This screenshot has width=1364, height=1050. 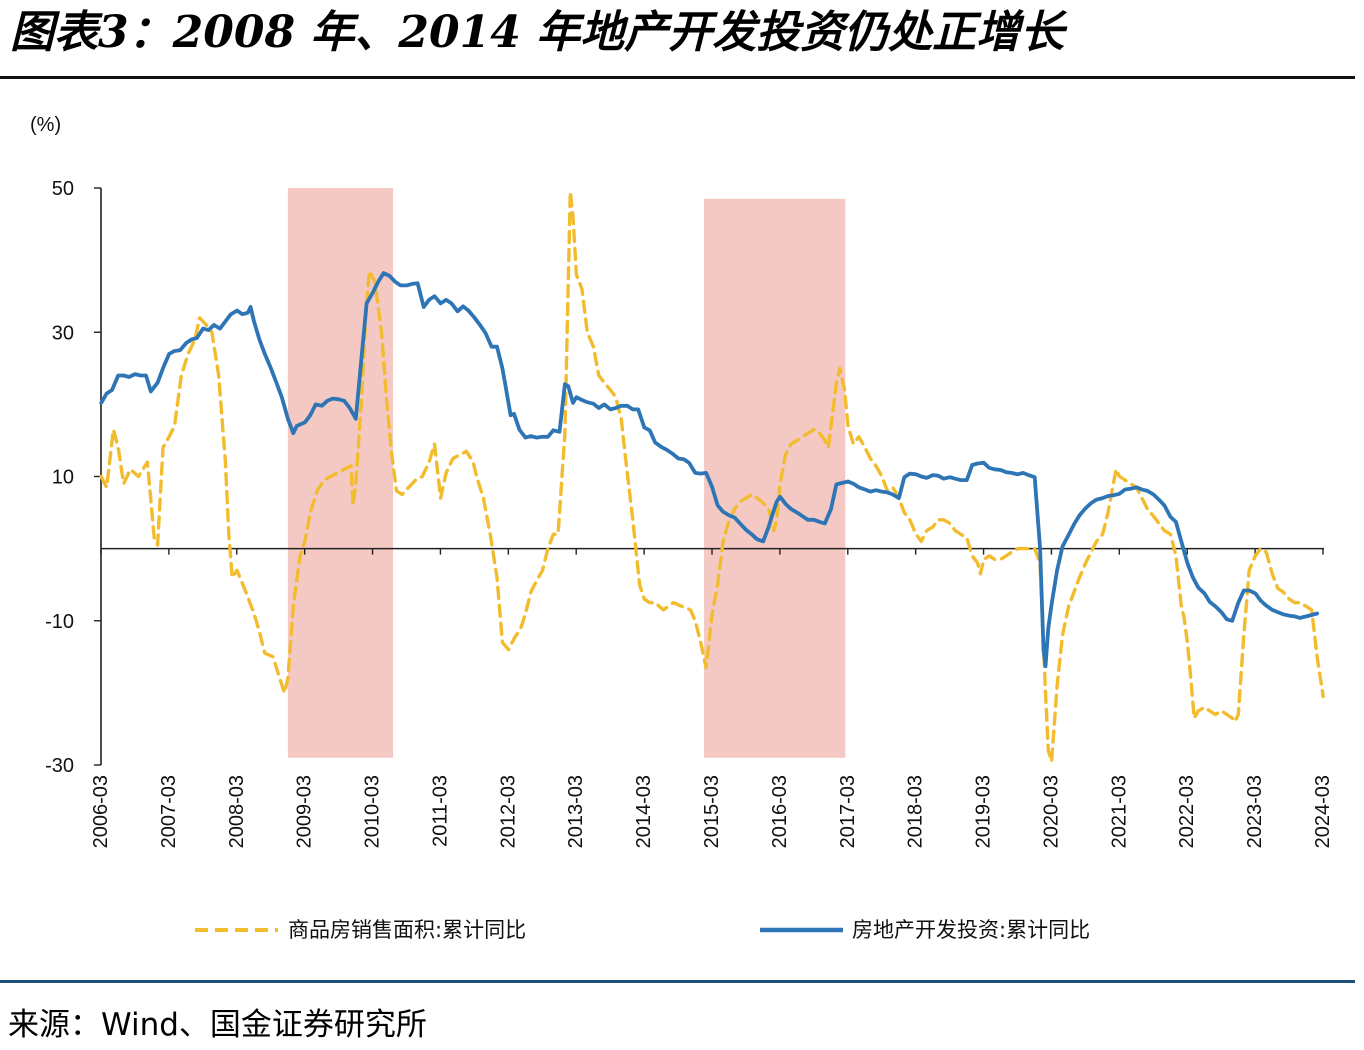 What do you see at coordinates (644, 811) in the screenshot?
I see `x-tick-label: 2014-03` at bounding box center [644, 811].